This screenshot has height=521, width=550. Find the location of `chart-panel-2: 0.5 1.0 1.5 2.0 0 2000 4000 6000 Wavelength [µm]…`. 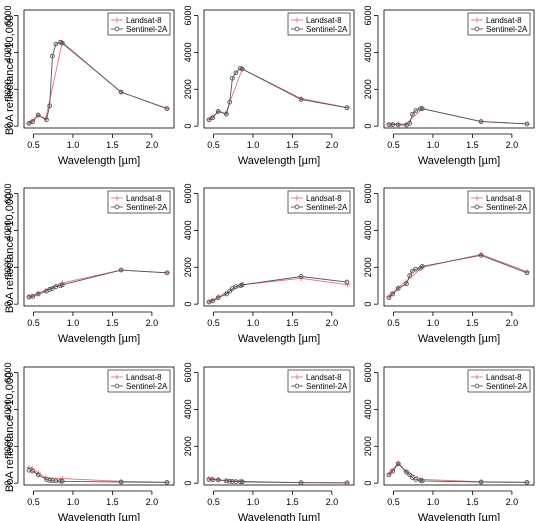

chart-panel-2: 0.5 1.0 1.5 2.0 0 2000 4000 6000 Wavelength [µm]… is located at coordinates (269, 86).